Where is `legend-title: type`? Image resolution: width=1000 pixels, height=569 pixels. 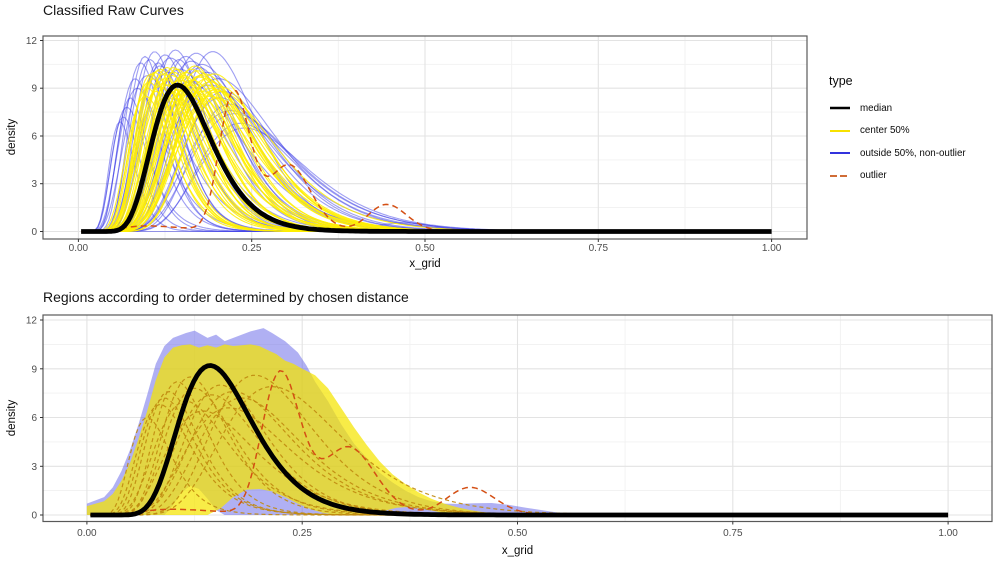
legend-title: type is located at coordinates (841, 81).